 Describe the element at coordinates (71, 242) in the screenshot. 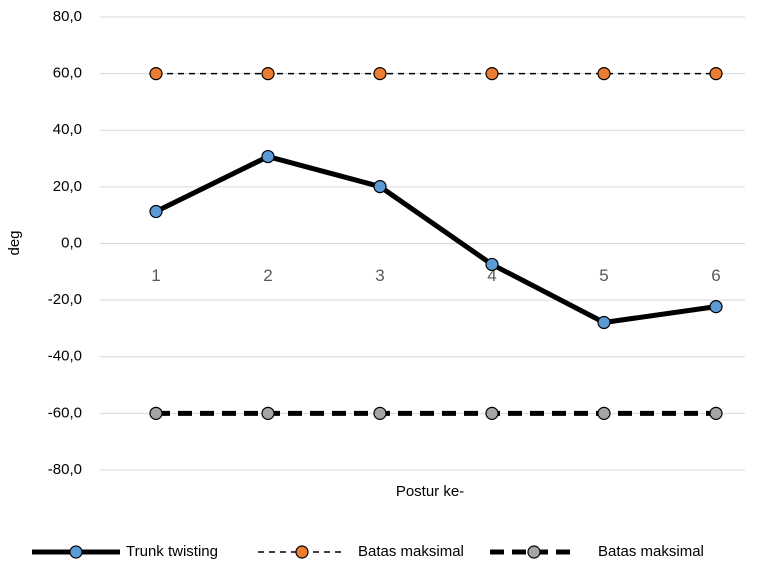

I see `y-tick-label: 0,0` at that location.